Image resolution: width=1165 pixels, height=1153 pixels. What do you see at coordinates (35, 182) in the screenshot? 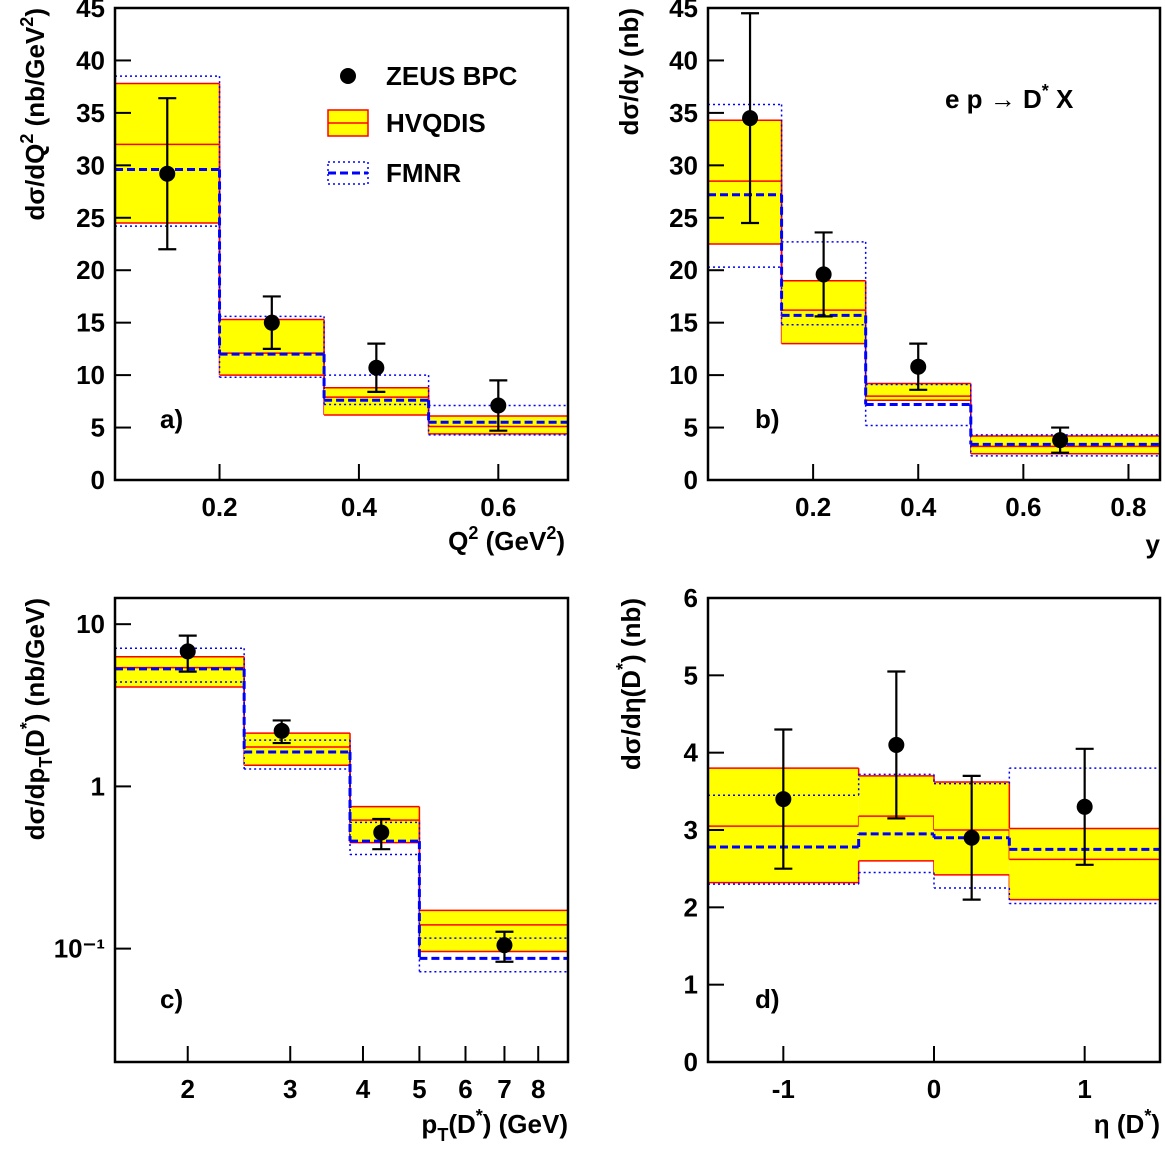
I see `y-axis-label-part: dσ/dQ` at bounding box center [35, 182].